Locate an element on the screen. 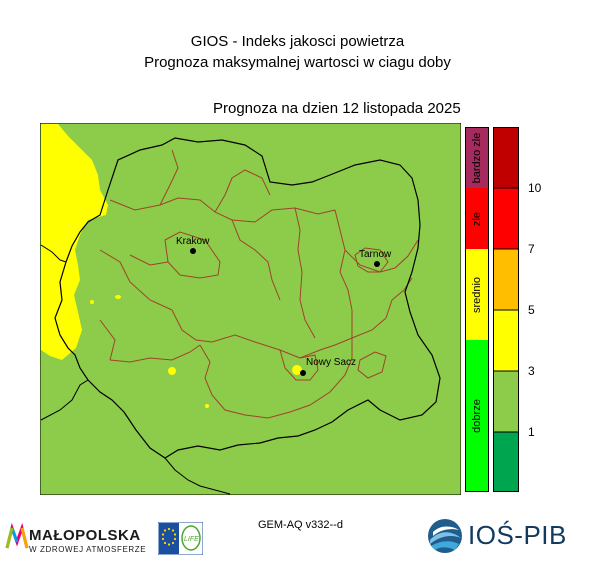 The image size is (595, 566). forecast-date: Prognoza na dzien 12 listopada 2025 is located at coordinates (337, 108).